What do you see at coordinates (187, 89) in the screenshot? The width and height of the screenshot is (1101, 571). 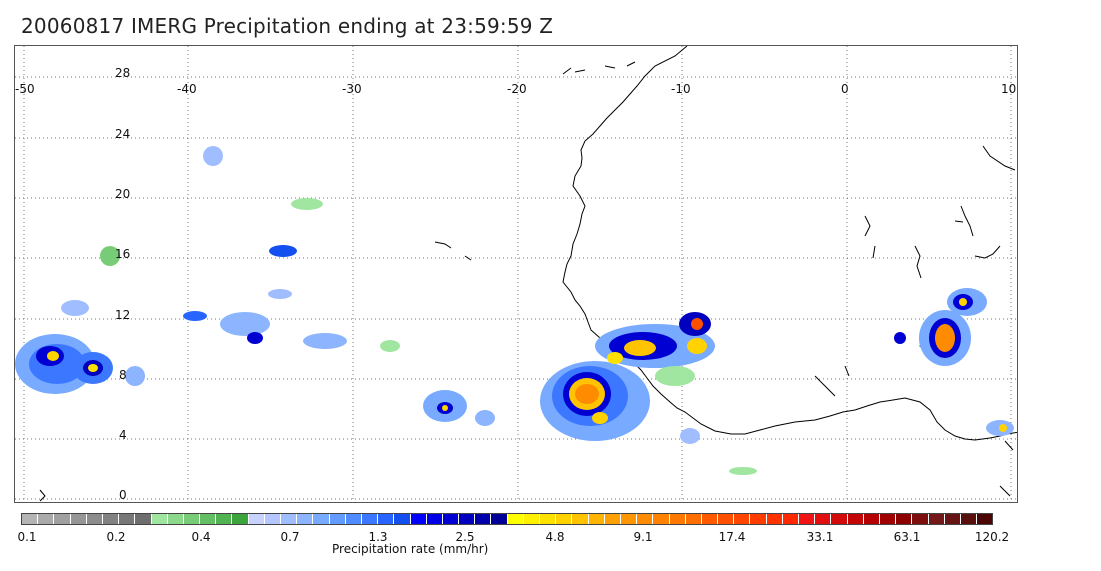 I see `lon-tick: -40` at bounding box center [187, 89].